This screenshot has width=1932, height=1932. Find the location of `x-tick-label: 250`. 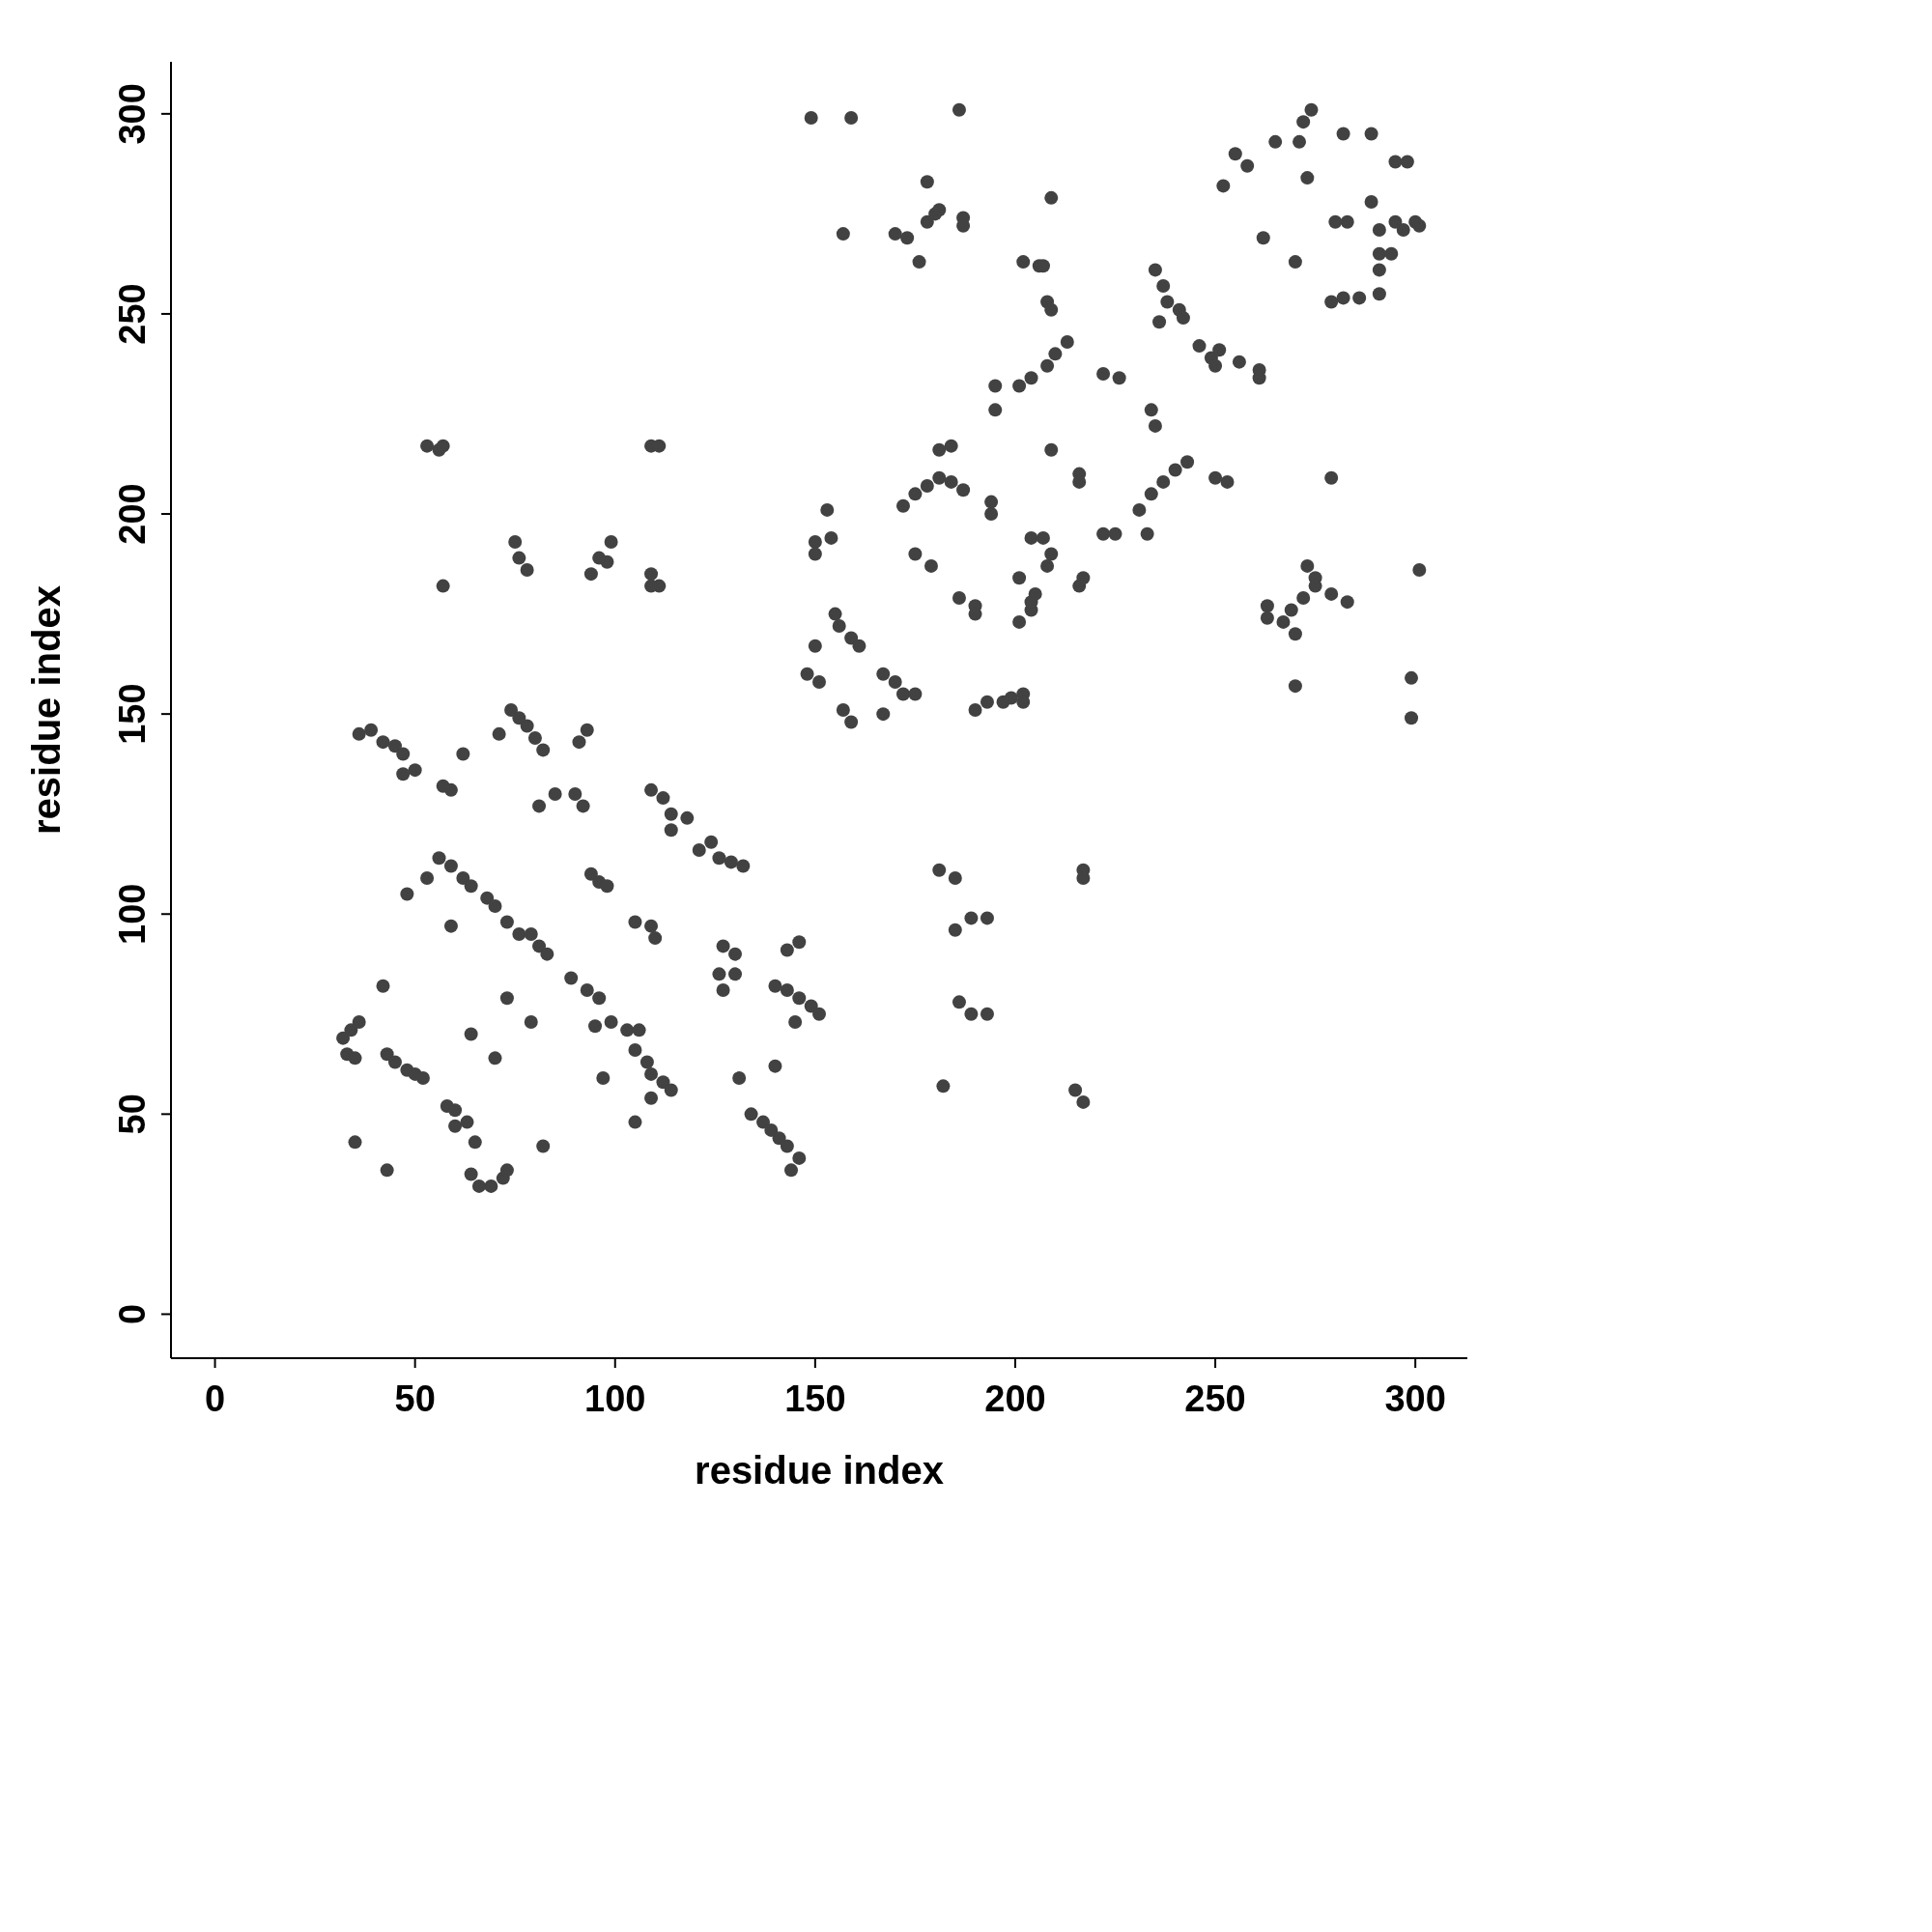

x-tick-label: 250 is located at coordinates (1215, 1398).